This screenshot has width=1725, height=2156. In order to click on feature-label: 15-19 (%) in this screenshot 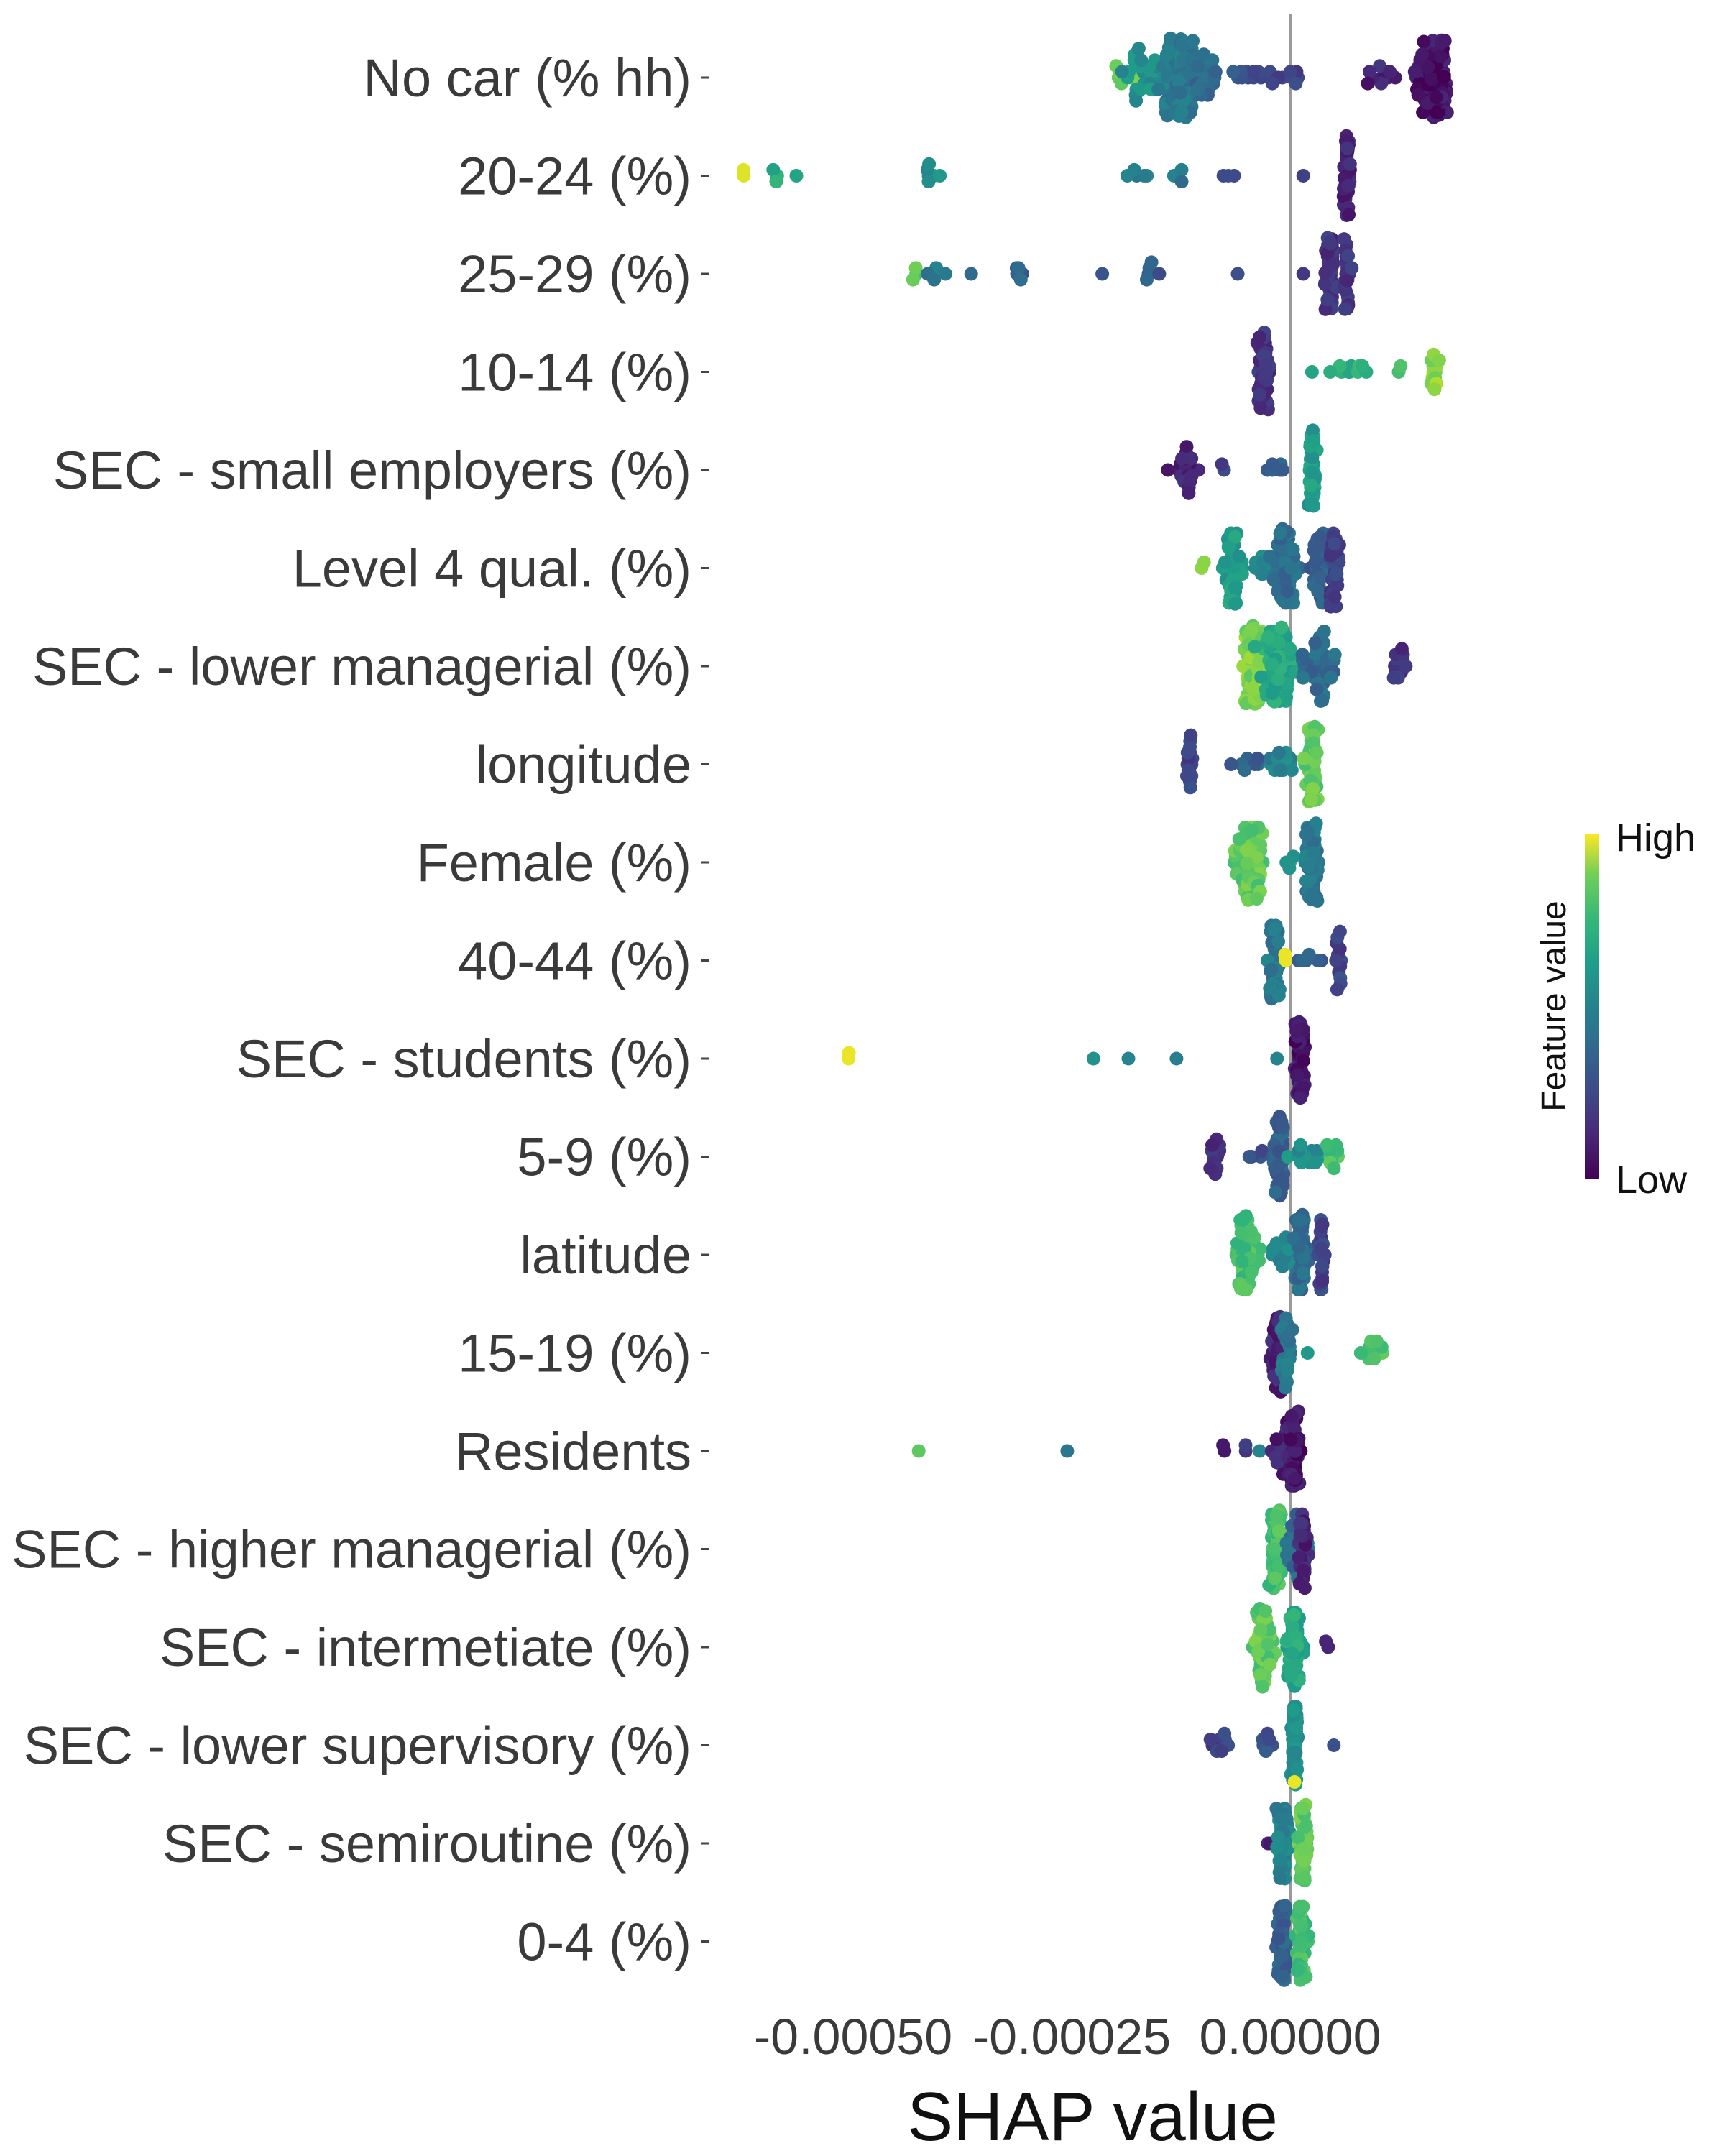, I will do `click(574, 1353)`.